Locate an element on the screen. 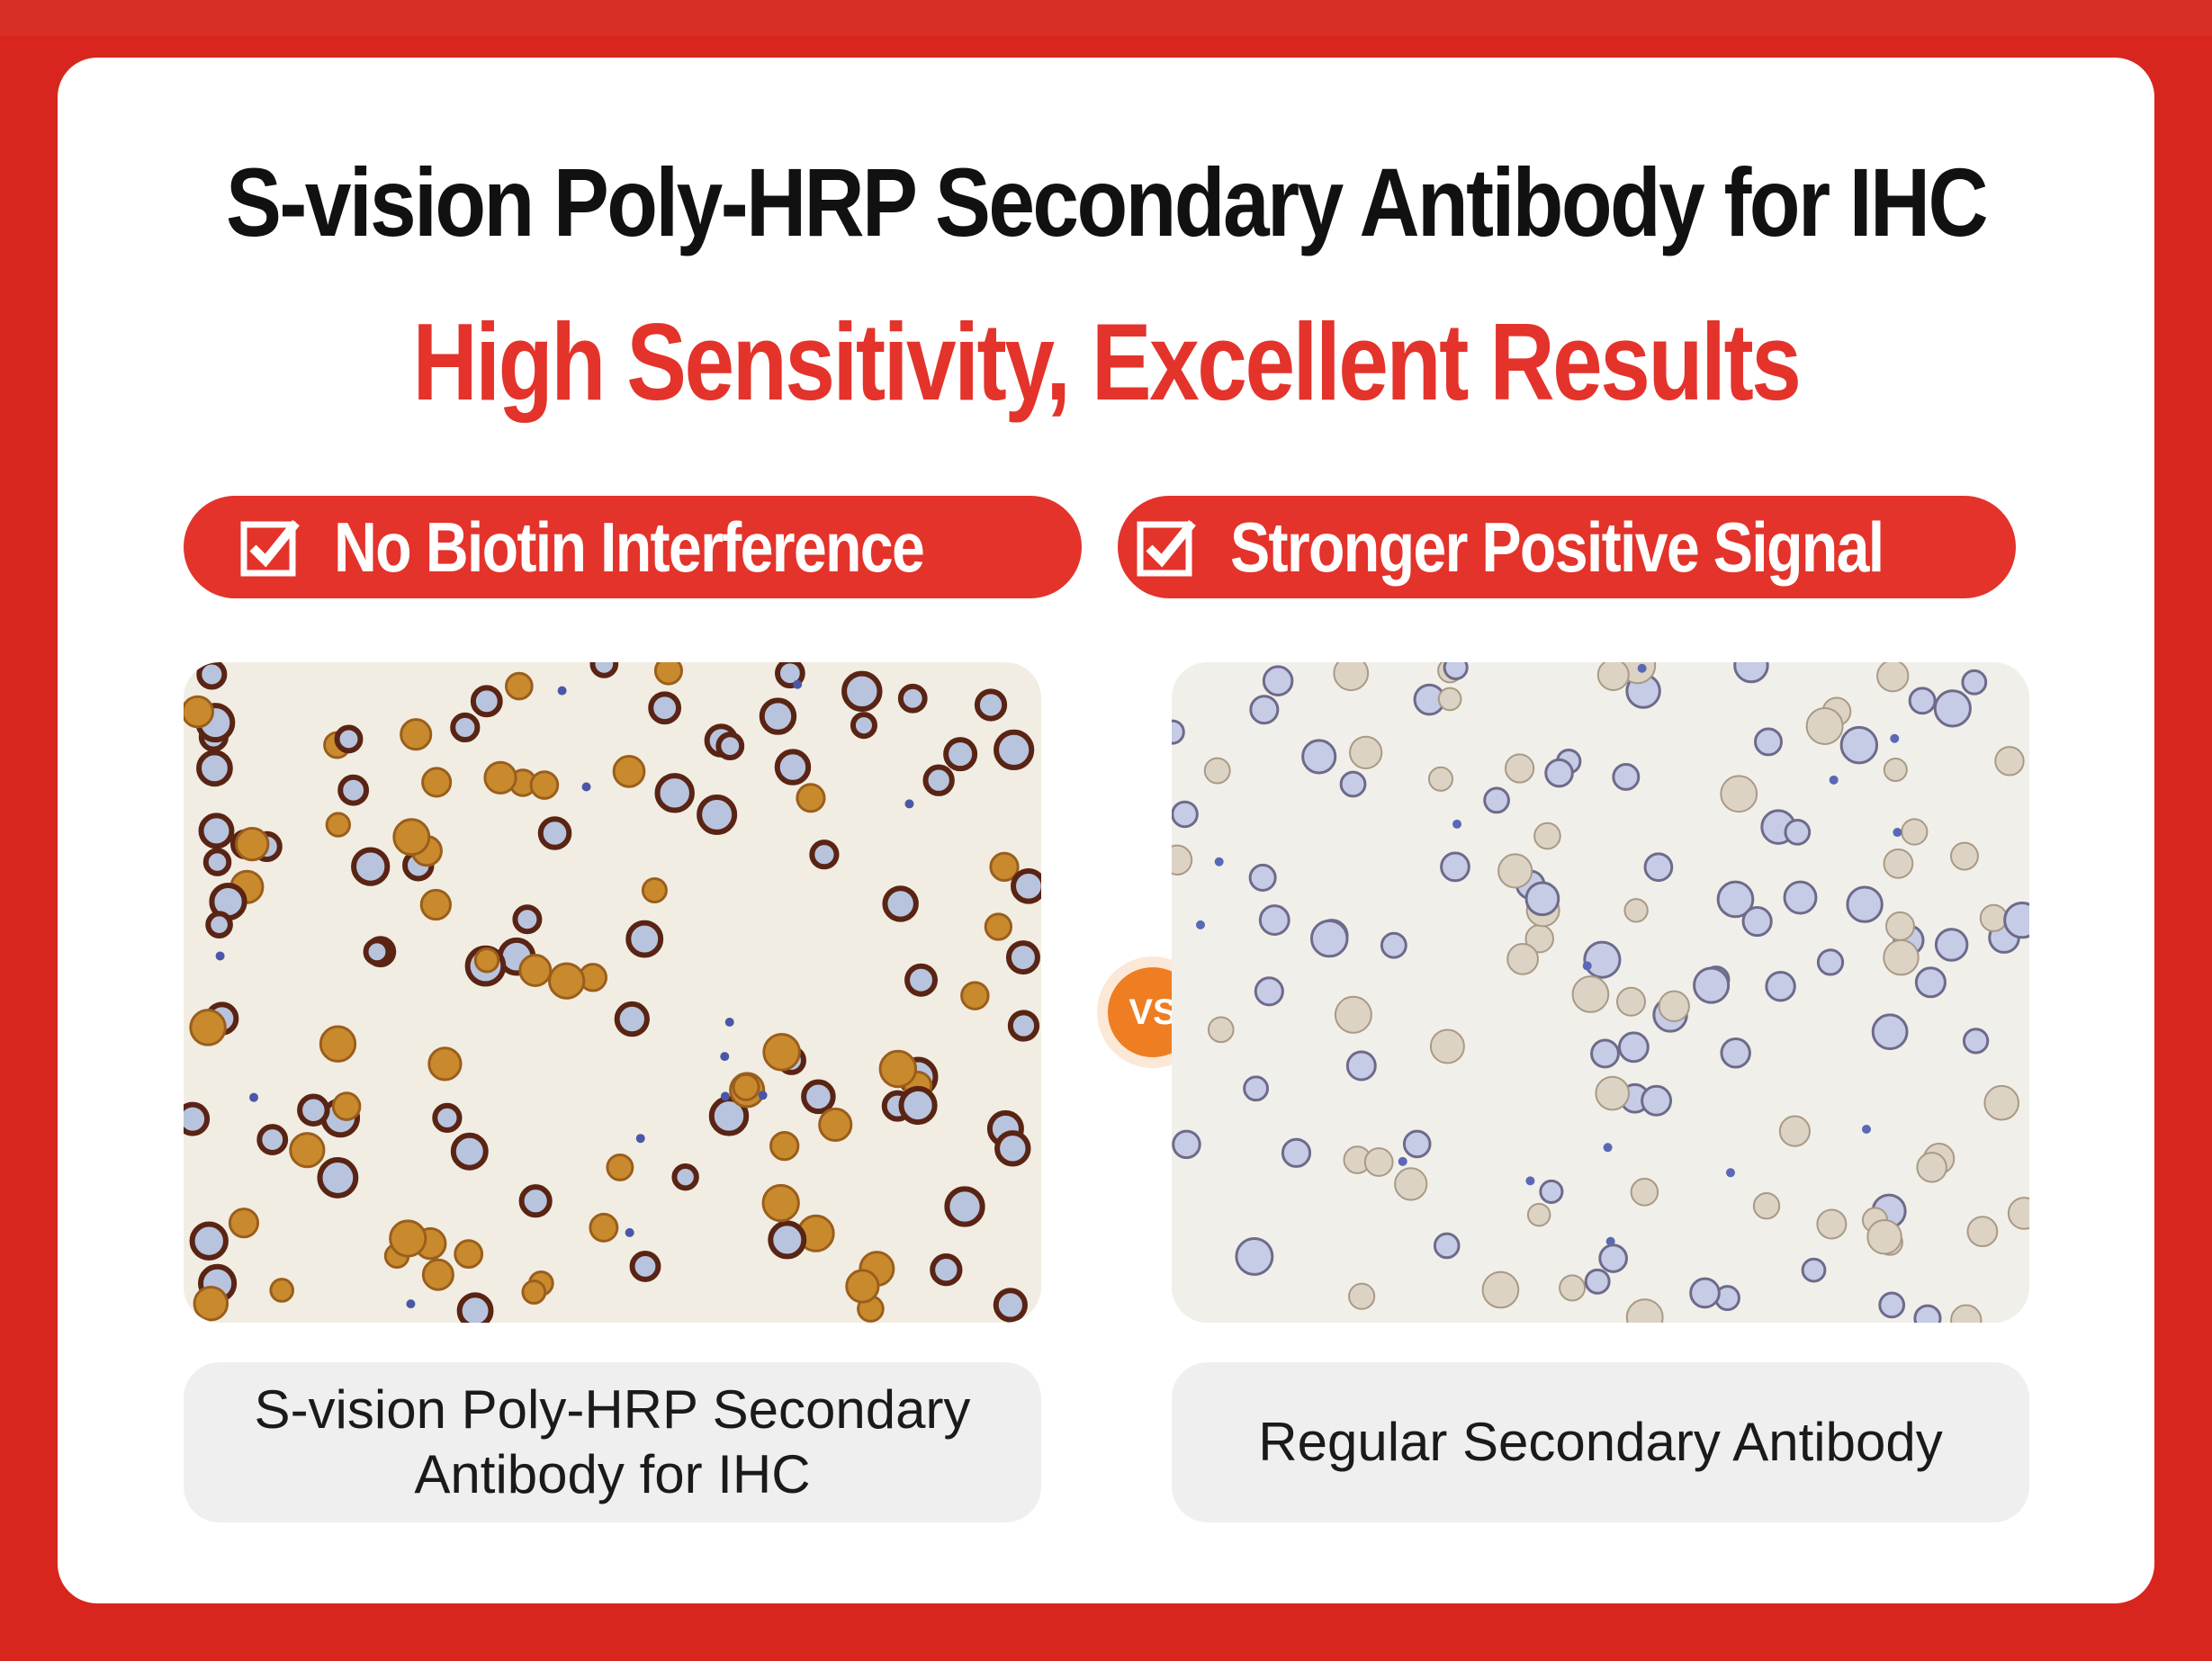 The image size is (2212, 1661). feature-label: No Biotin Interference is located at coordinates (629, 547).